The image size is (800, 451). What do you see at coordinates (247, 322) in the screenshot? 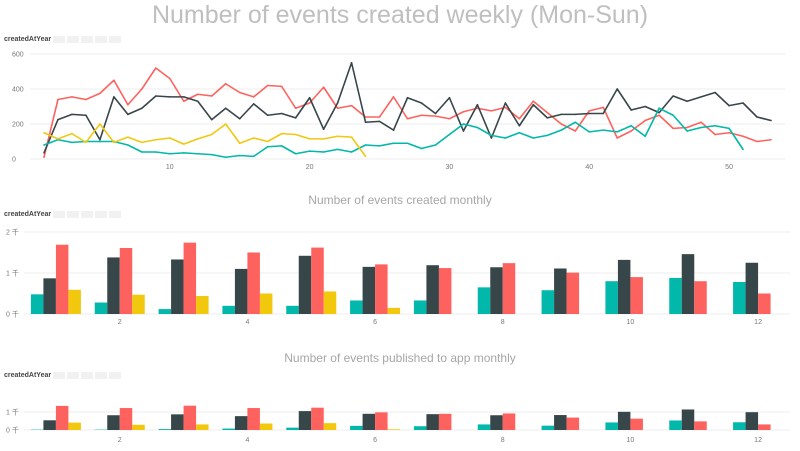
I see `x-tick-label: 4` at bounding box center [247, 322].